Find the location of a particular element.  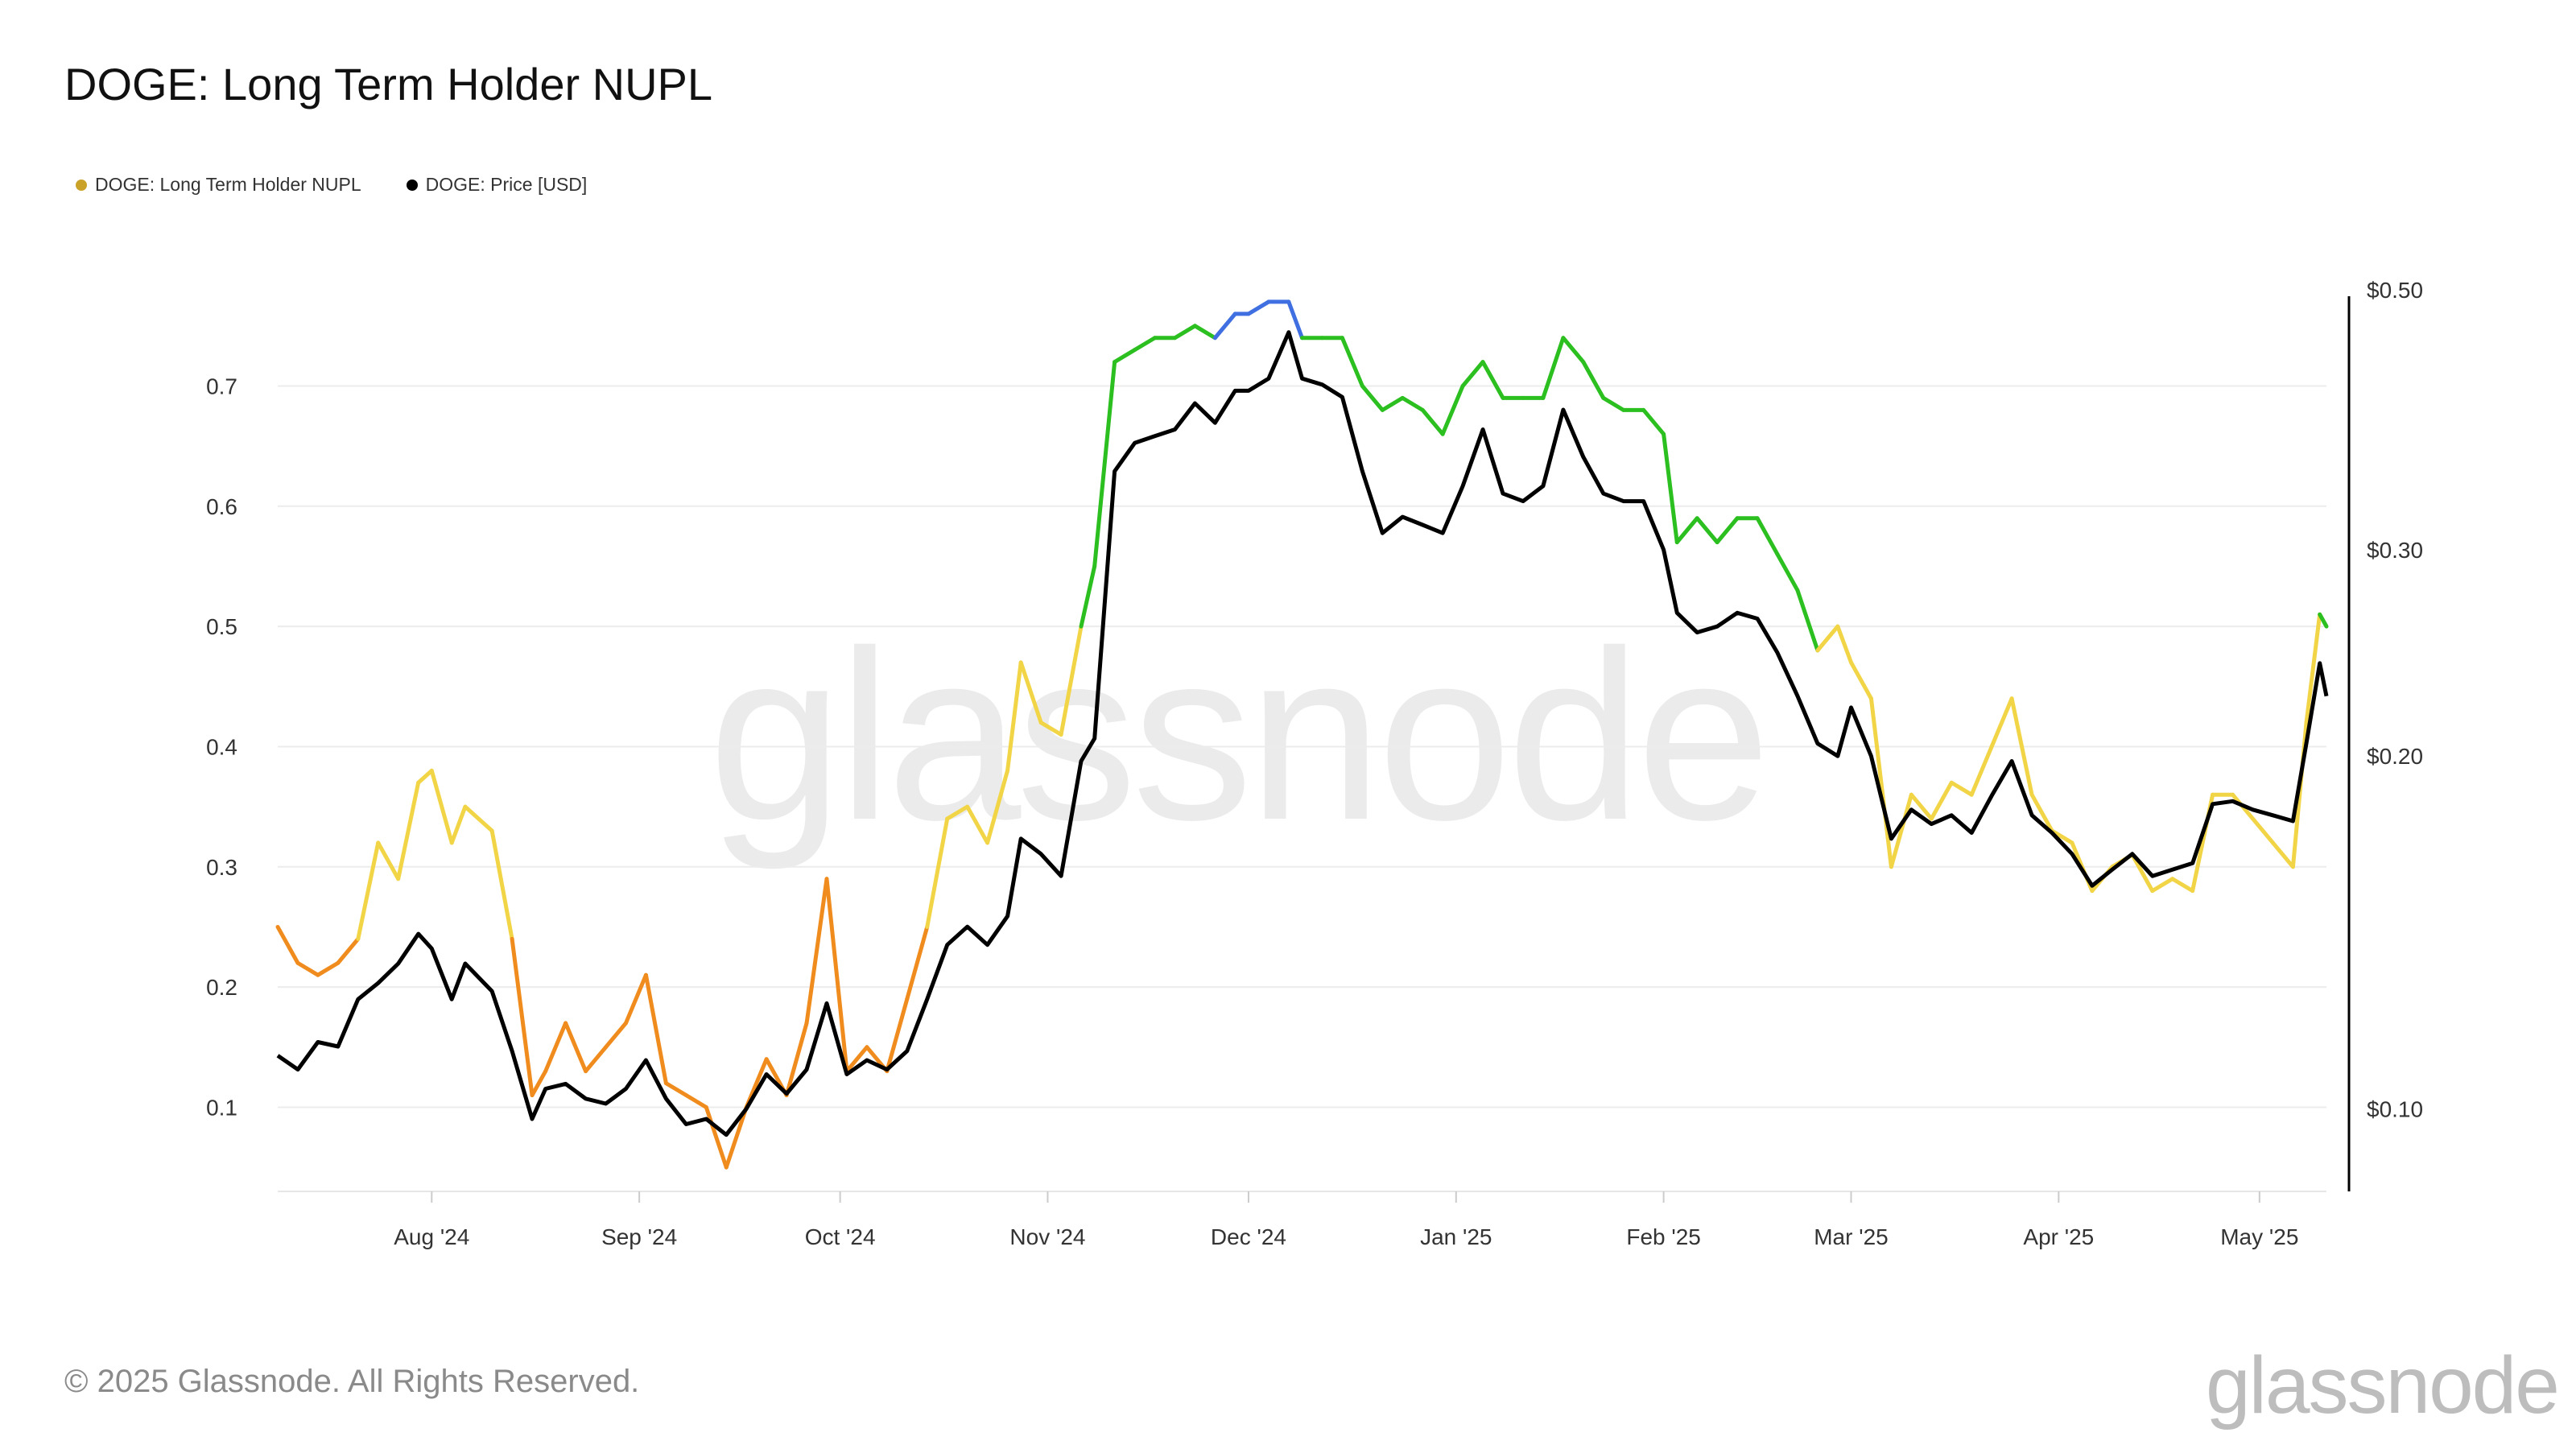

legend-label: DOGE: Long Term Holder NUPL is located at coordinates (228, 184).